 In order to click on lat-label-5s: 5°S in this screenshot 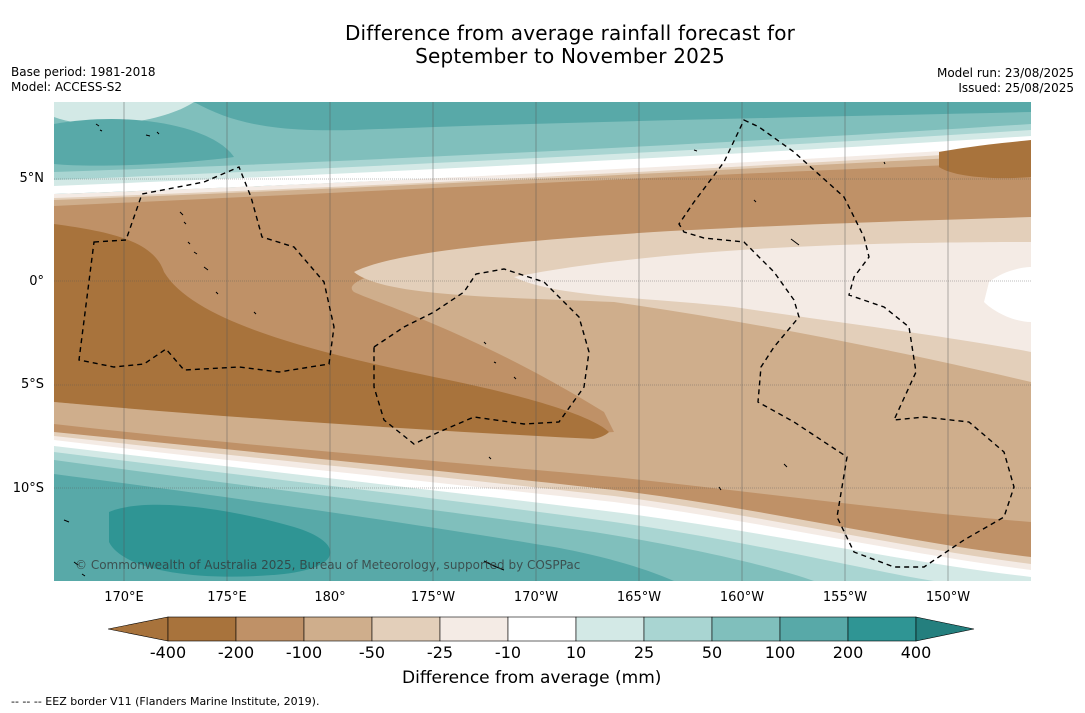, I will do `click(32, 384)`.